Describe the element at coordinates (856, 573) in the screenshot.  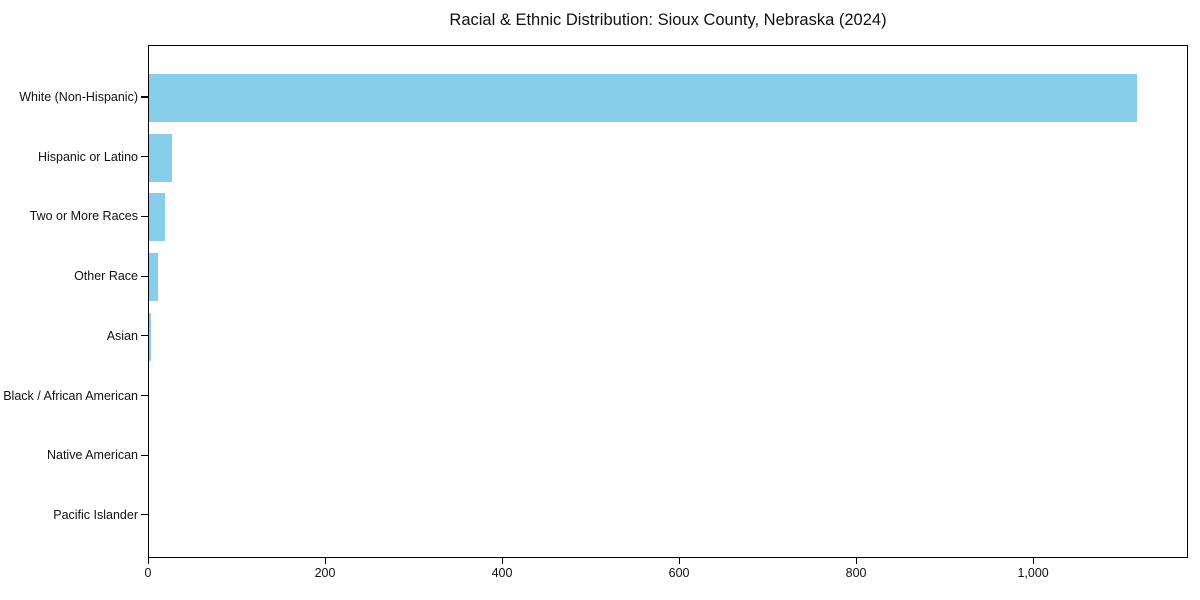
I see `x-tick-label: 800` at that location.